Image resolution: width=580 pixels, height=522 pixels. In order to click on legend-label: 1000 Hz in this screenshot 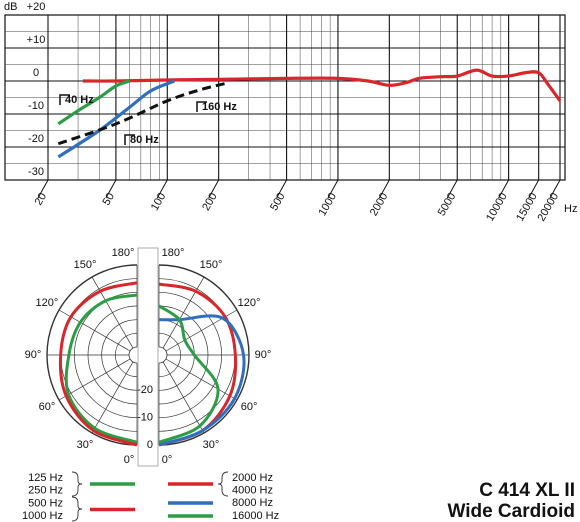, I will do `click(42, 516)`.